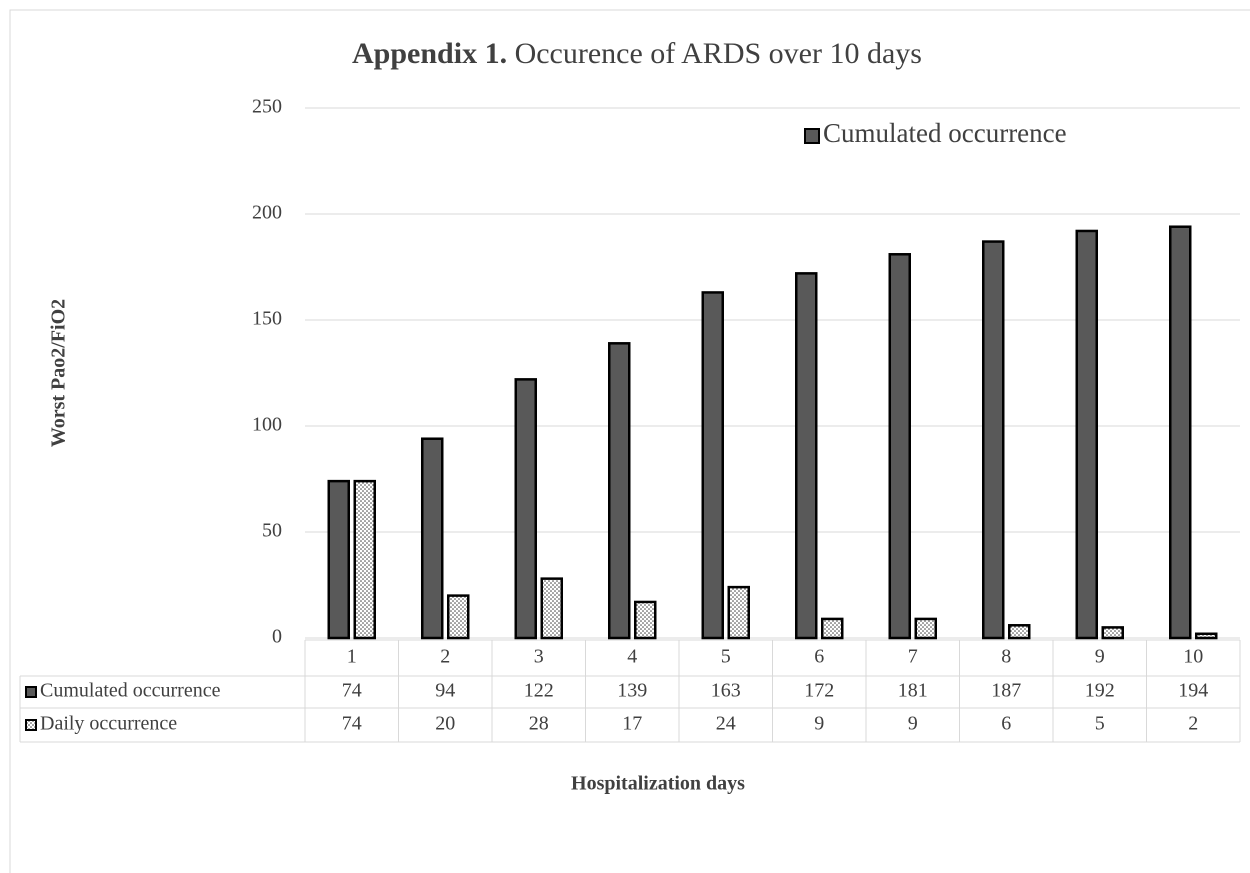 This screenshot has height=873, width=1250. What do you see at coordinates (1193, 724) in the screenshot?
I see `table-value: 2` at bounding box center [1193, 724].